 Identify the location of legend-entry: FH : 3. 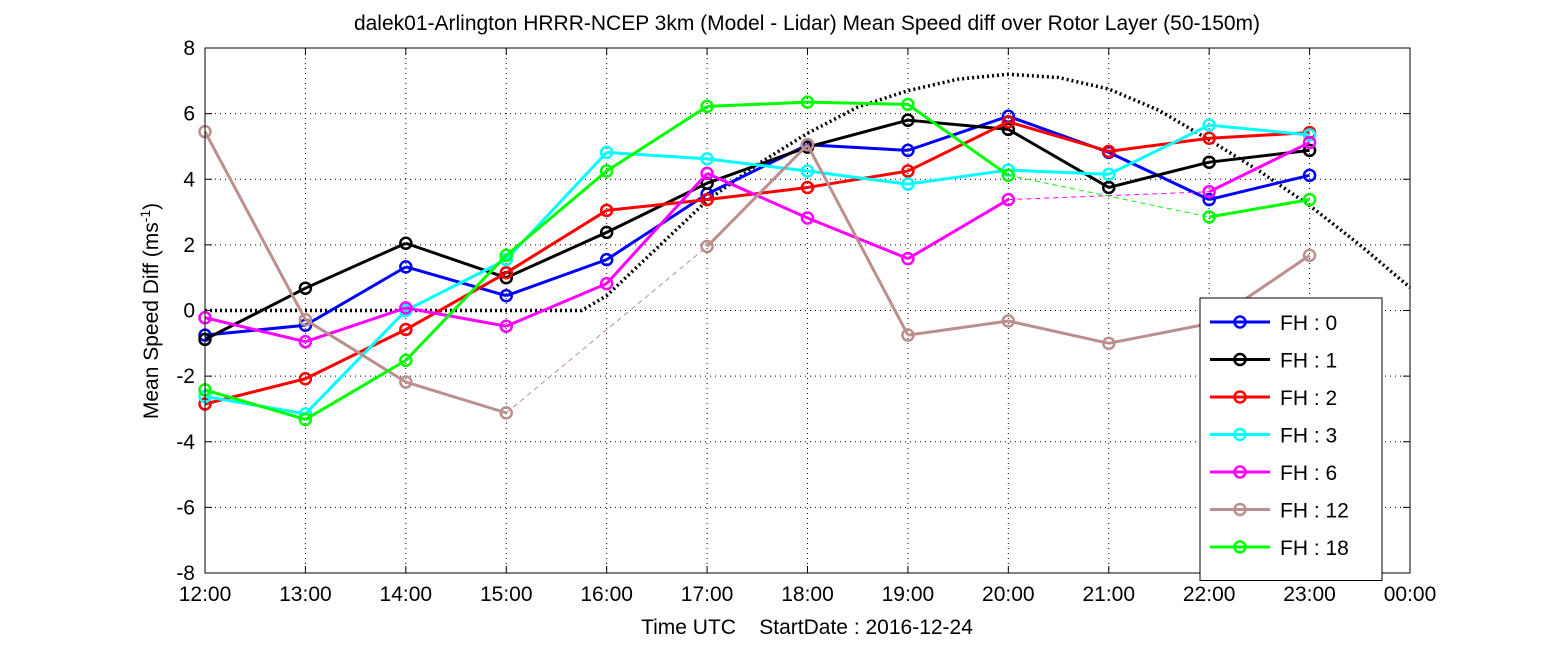
(1273, 436).